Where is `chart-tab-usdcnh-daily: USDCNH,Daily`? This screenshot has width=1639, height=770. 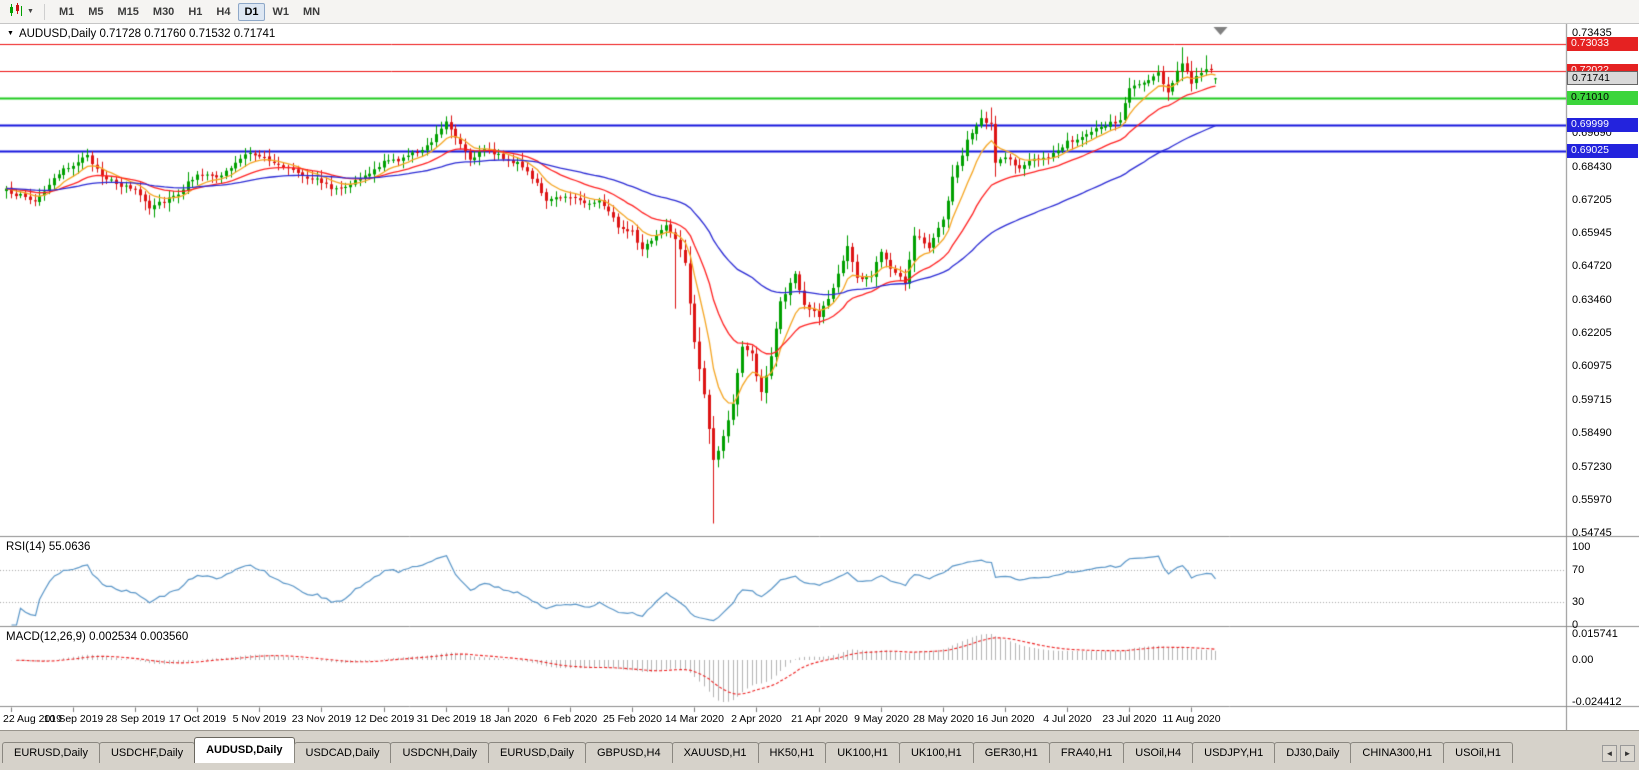 chart-tab-usdcnh-daily: USDCNH,Daily is located at coordinates (440, 752).